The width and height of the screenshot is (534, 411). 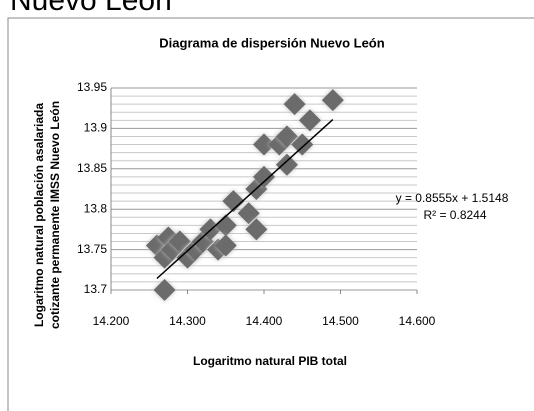 What do you see at coordinates (111, 321) in the screenshot?
I see `x-tick-label: 14.200` at bounding box center [111, 321].